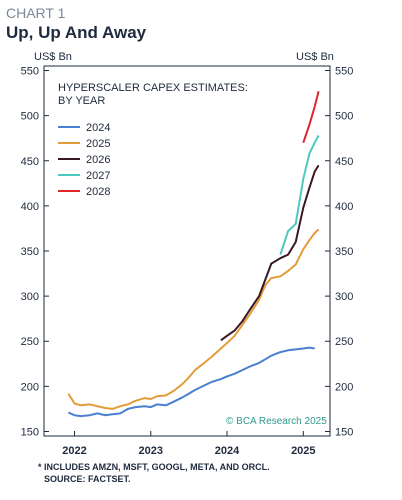  What do you see at coordinates (53, 57) in the screenshot?
I see `left-axis-unit: US$ Bn` at bounding box center [53, 57].